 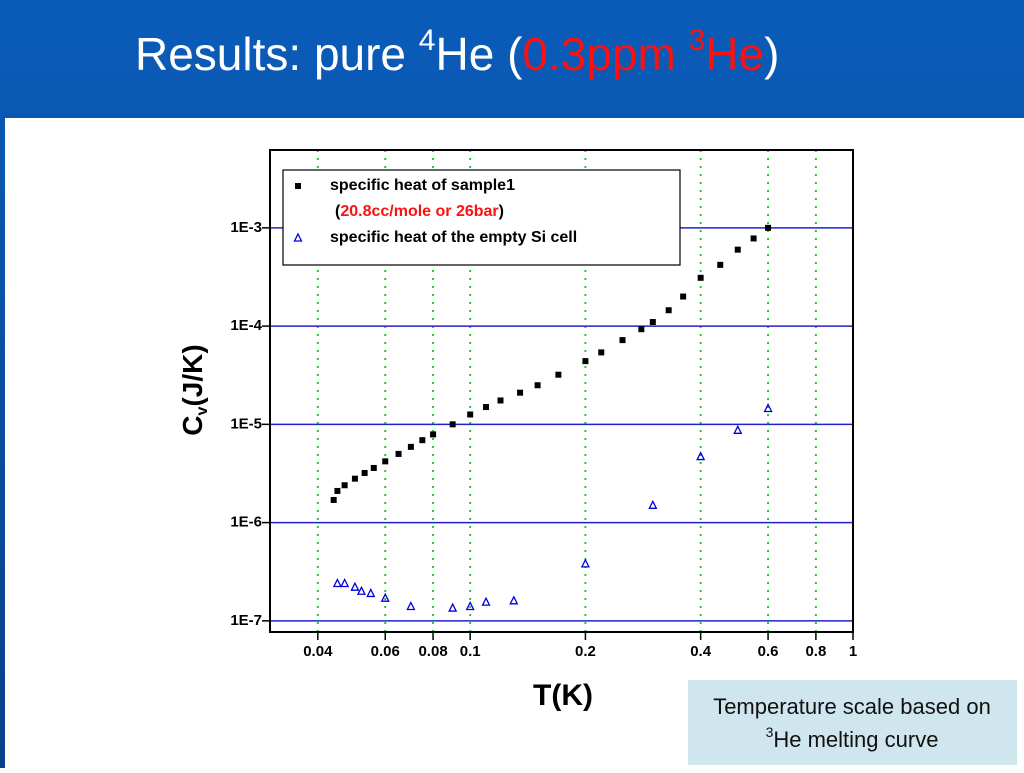 What do you see at coordinates (427, 40) in the screenshot?
I see `title-sup: 4` at bounding box center [427, 40].